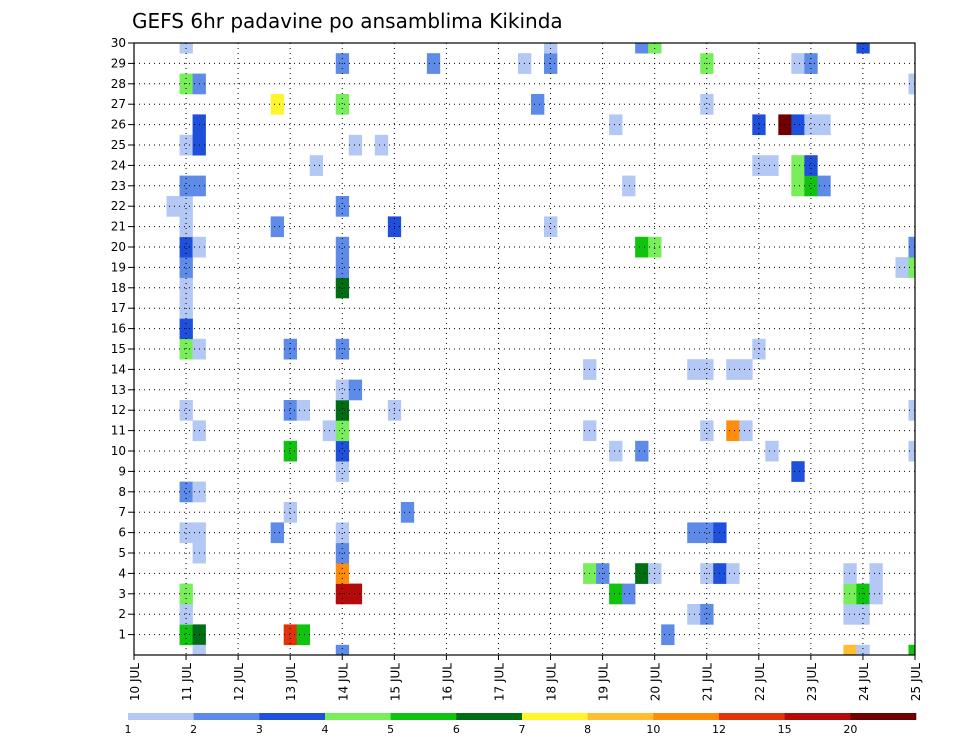  I want to click on x-tick-label: 22 JUL, so click(760, 682).